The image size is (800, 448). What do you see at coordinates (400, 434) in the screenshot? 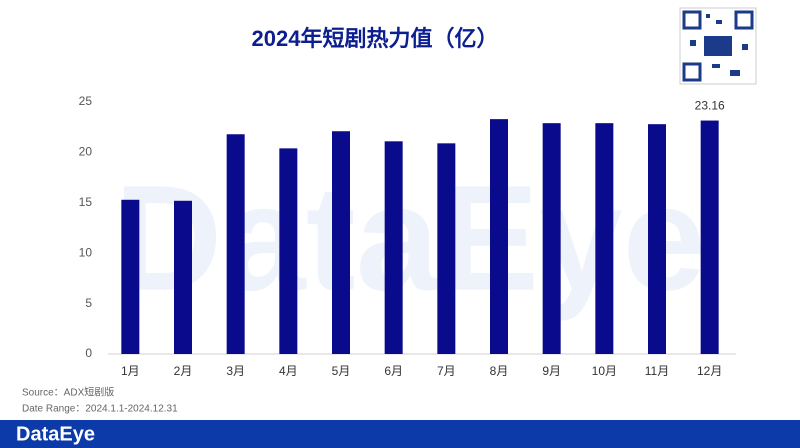
I see `footer-bar` at bounding box center [400, 434].